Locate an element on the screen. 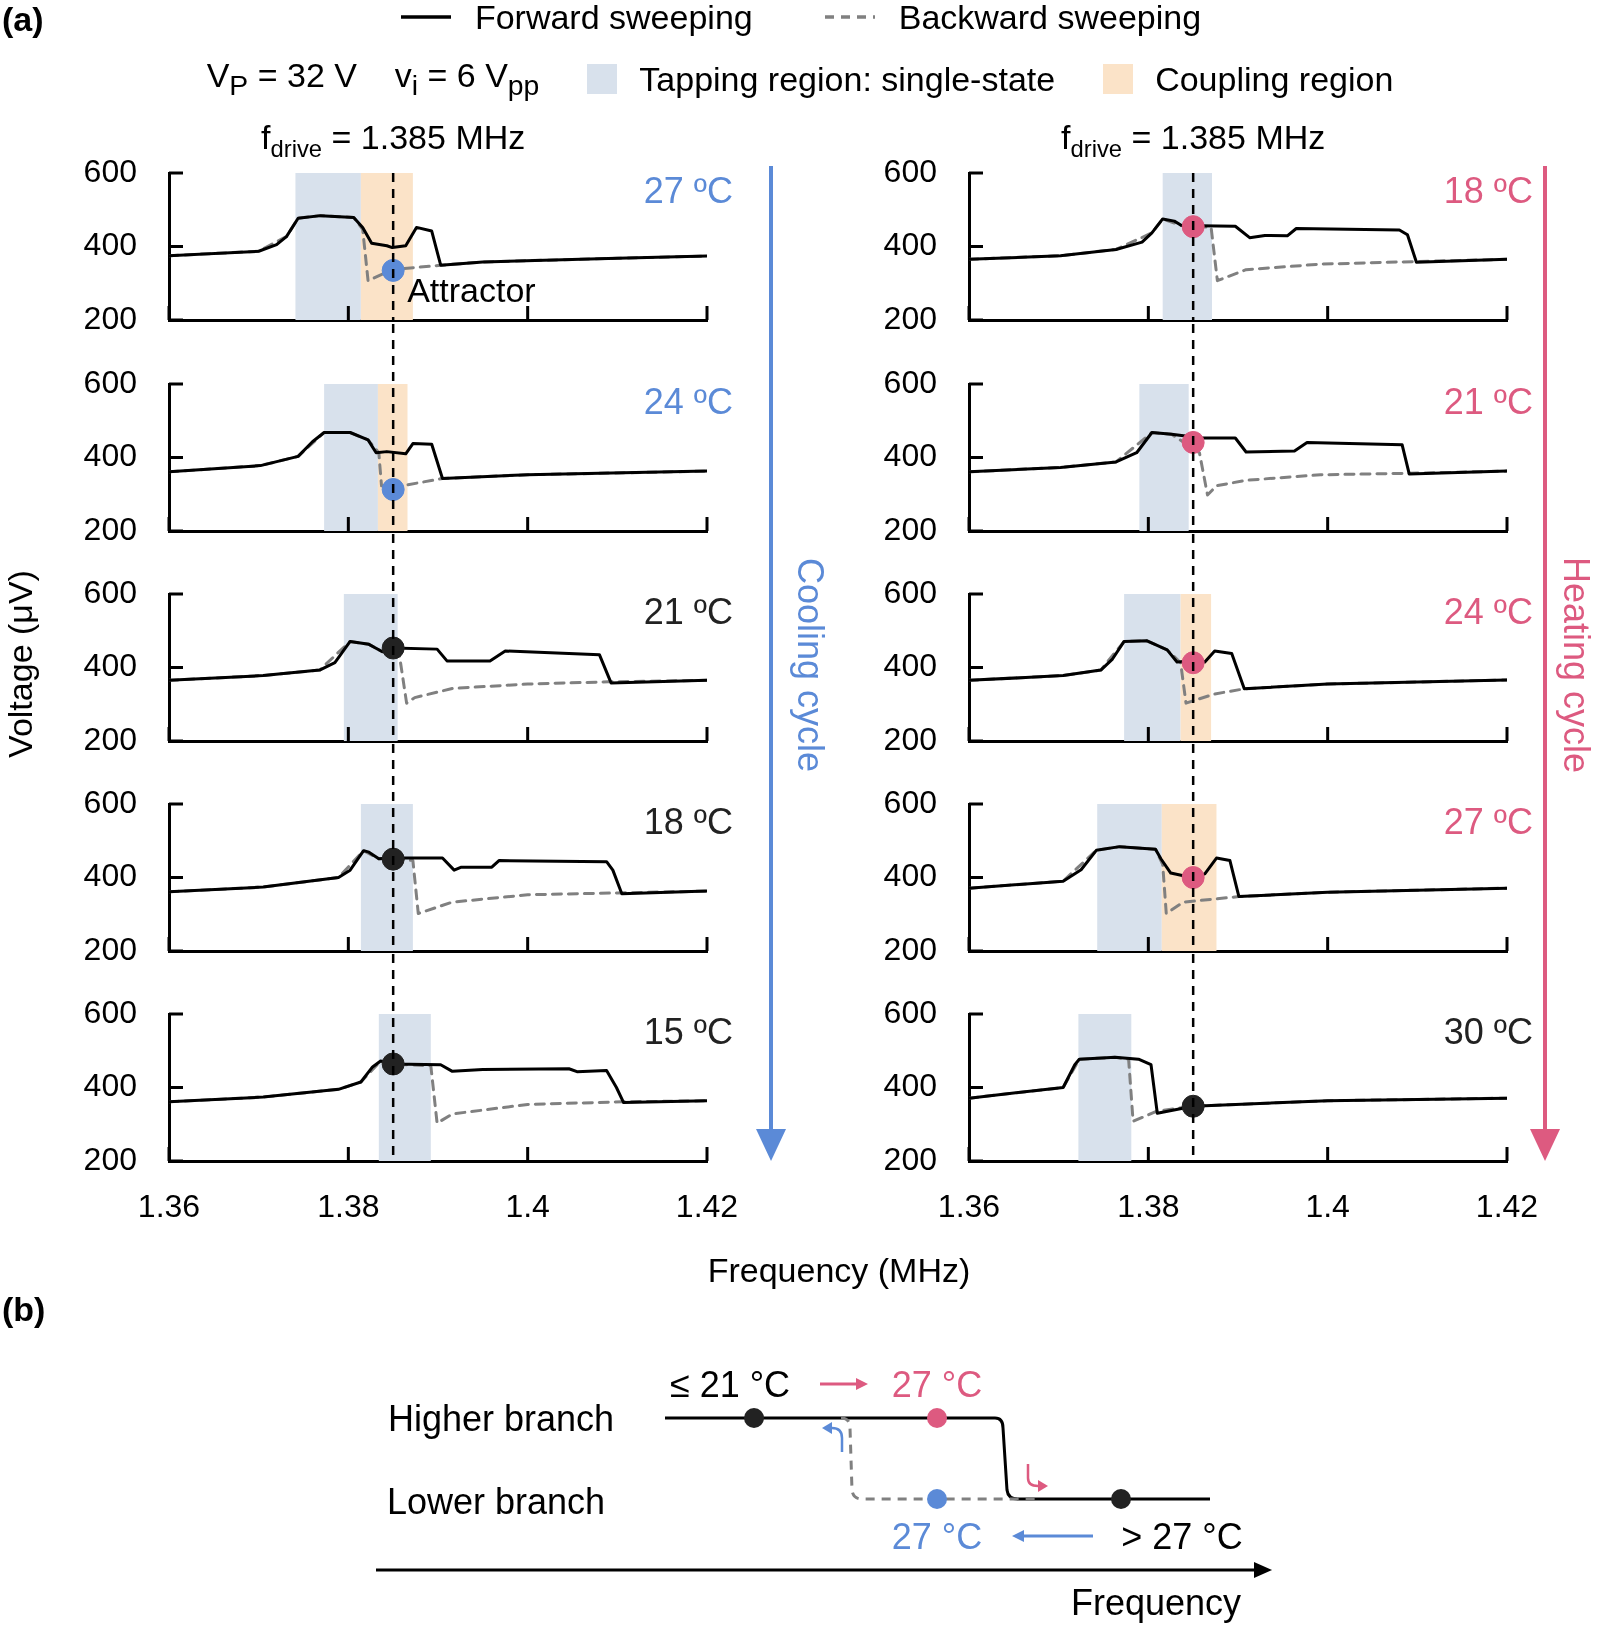 Image resolution: width=1600 pixels, height=1628 pixels. text: Heating cycle is located at coordinates (1576, 665).